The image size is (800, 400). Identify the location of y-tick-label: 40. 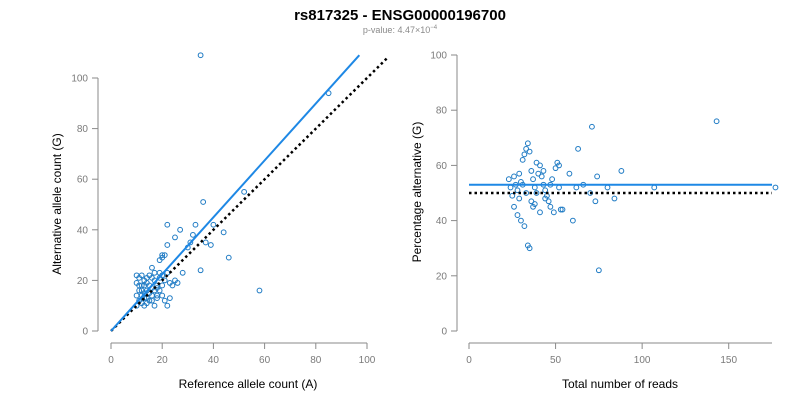
(442, 221).